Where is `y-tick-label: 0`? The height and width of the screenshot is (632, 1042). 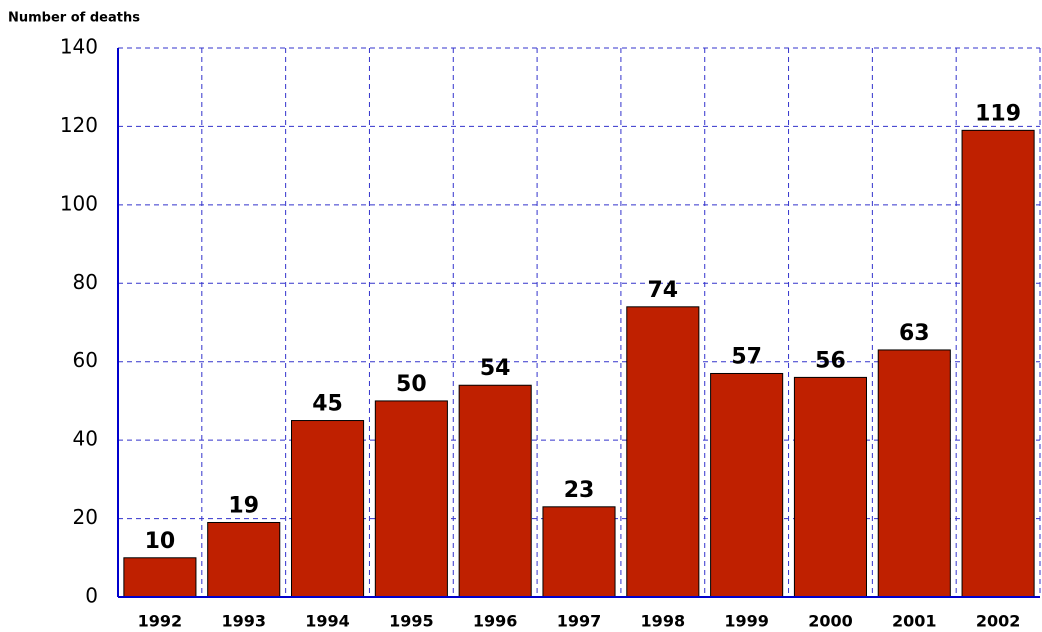
y-tick-label: 0 is located at coordinates (91, 596).